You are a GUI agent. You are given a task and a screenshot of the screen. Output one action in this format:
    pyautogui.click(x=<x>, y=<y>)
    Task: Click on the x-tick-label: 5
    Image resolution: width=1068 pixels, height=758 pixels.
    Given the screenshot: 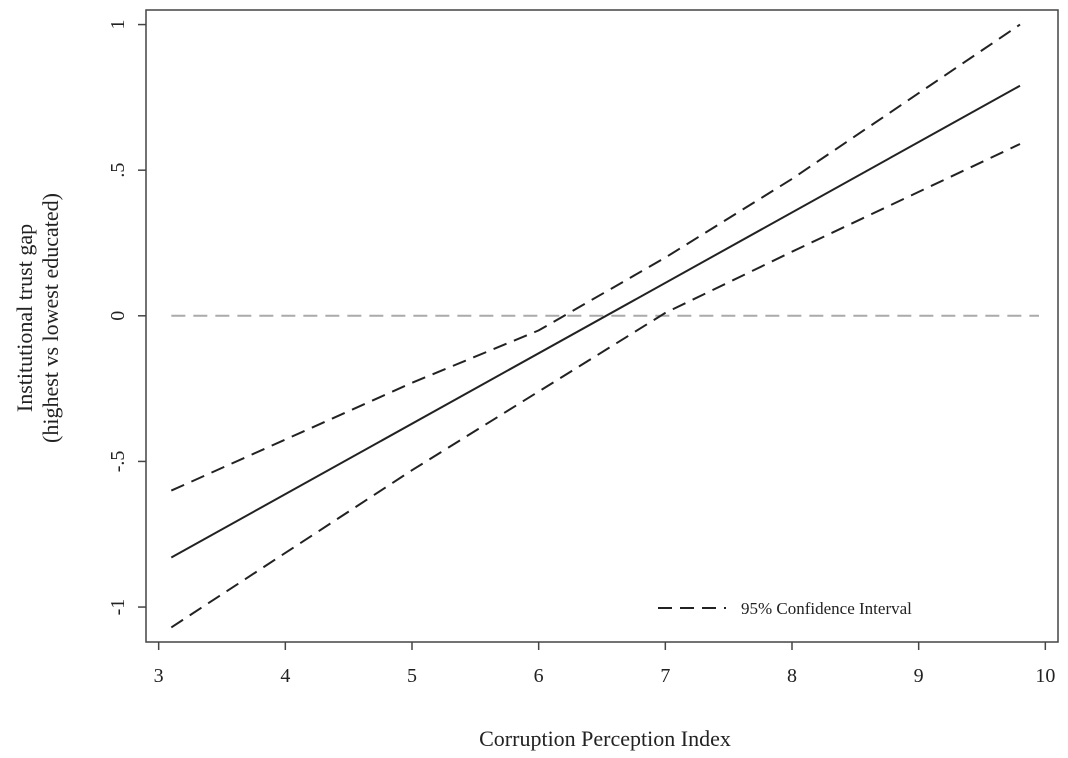 What is the action you would take?
    pyautogui.click(x=412, y=676)
    